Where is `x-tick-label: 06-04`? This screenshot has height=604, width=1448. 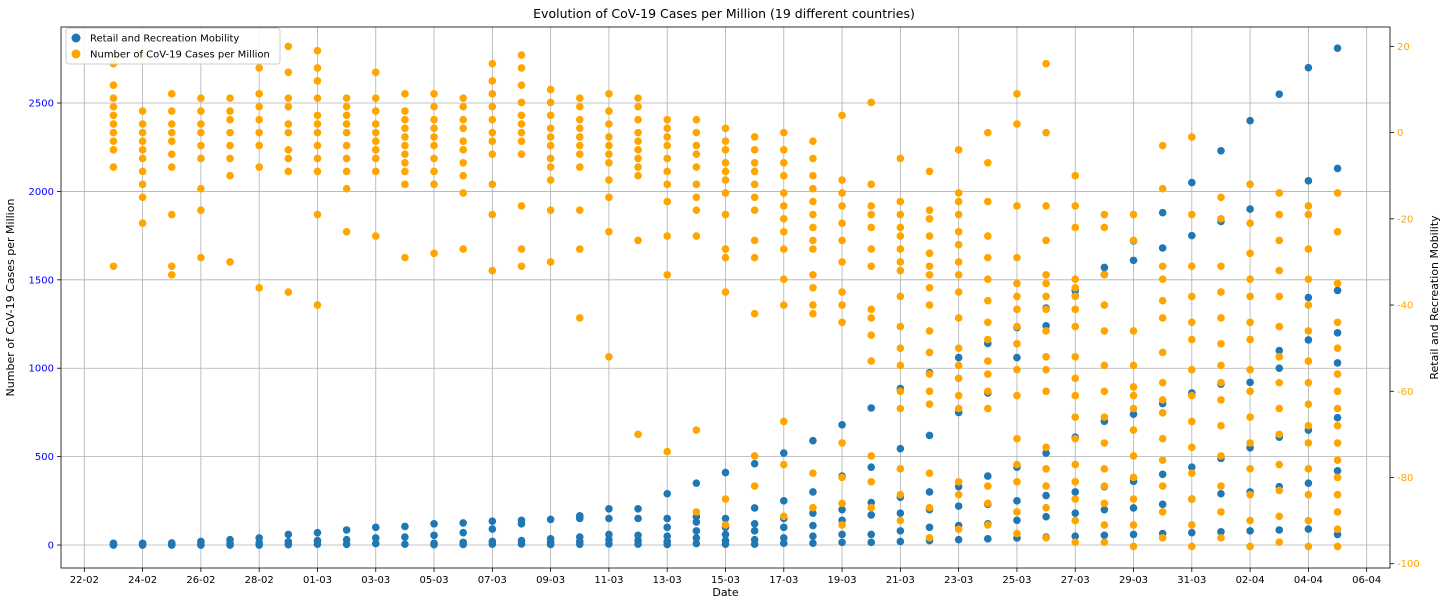
x-tick-label: 06-04 is located at coordinates (1366, 580).